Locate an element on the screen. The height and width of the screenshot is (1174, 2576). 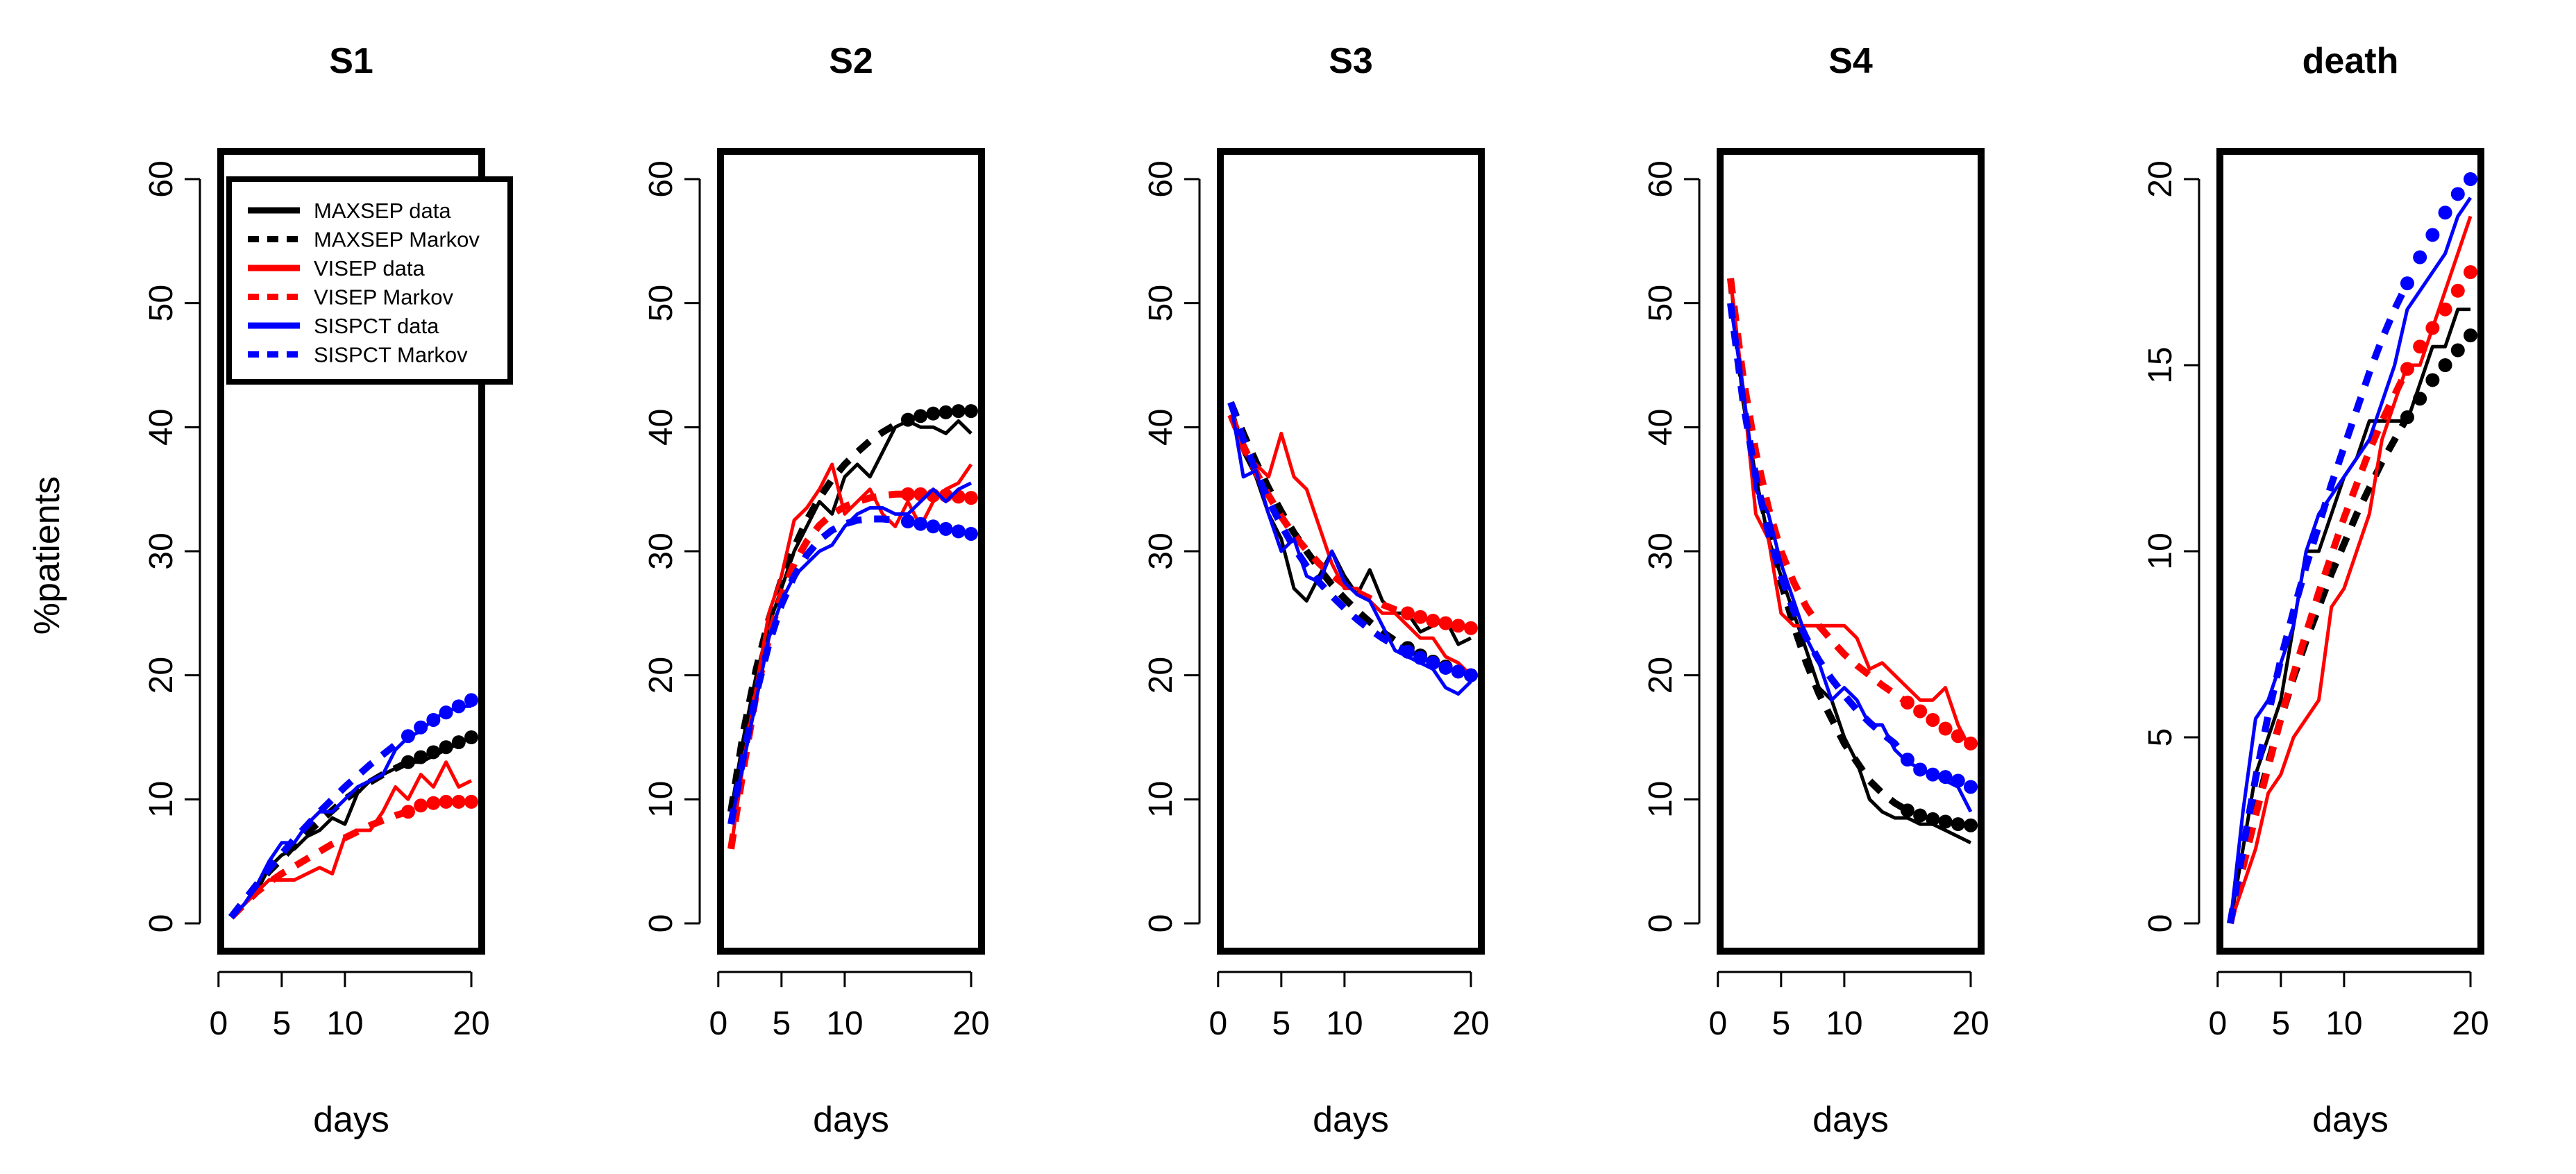
panel-s3: S3 0 10 20 30 40 50 60 0 5 10 20 days is located at coordinates (1316, 591).